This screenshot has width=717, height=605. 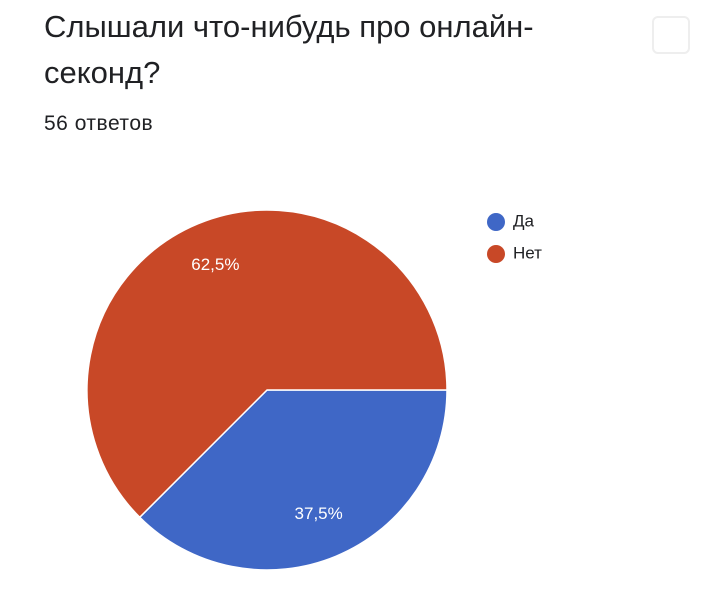 I want to click on response-count: 56 ответов, so click(x=99, y=123).